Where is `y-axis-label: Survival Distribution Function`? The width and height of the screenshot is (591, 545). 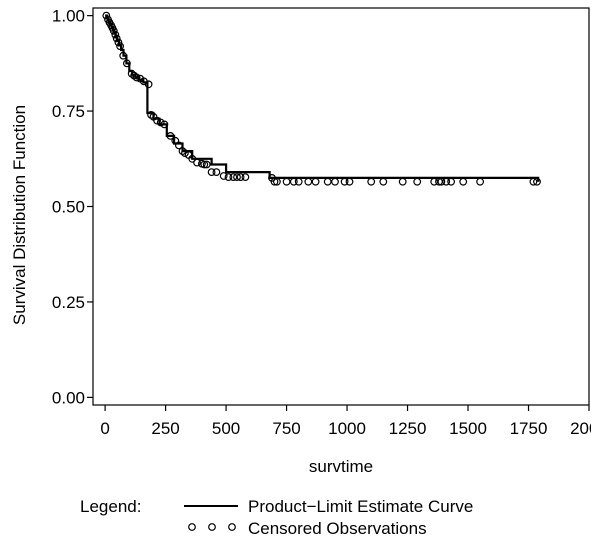
y-axis-label: Survival Distribution Function is located at coordinates (19, 215).